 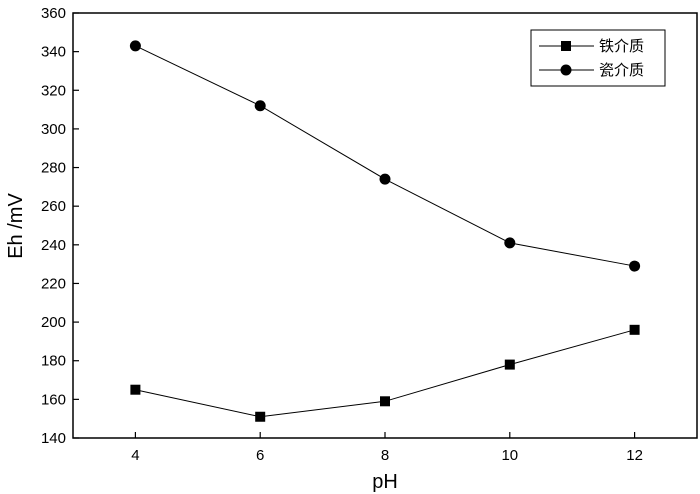 What do you see at coordinates (53, 283) in the screenshot?
I see `y-tick-label: 220` at bounding box center [53, 283].